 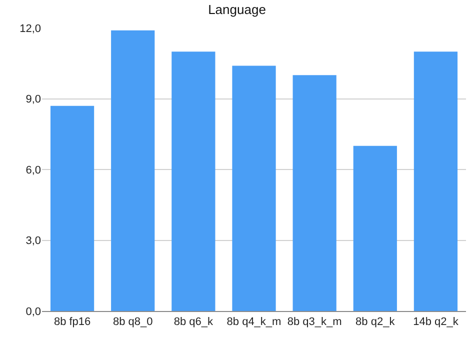 I want to click on y-tick-label: 12,0, so click(x=30, y=28).